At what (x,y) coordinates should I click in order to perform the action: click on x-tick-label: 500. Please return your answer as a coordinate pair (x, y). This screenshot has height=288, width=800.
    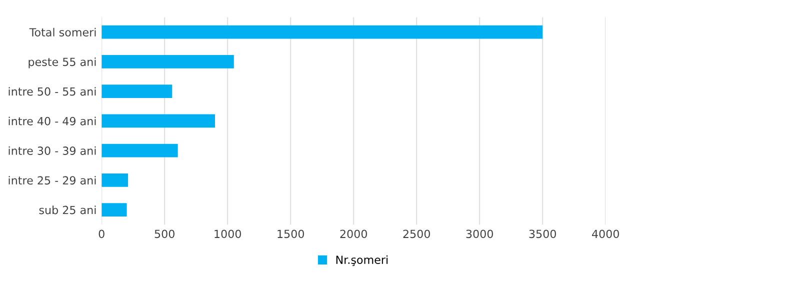
    Looking at the image, I should click on (164, 234).